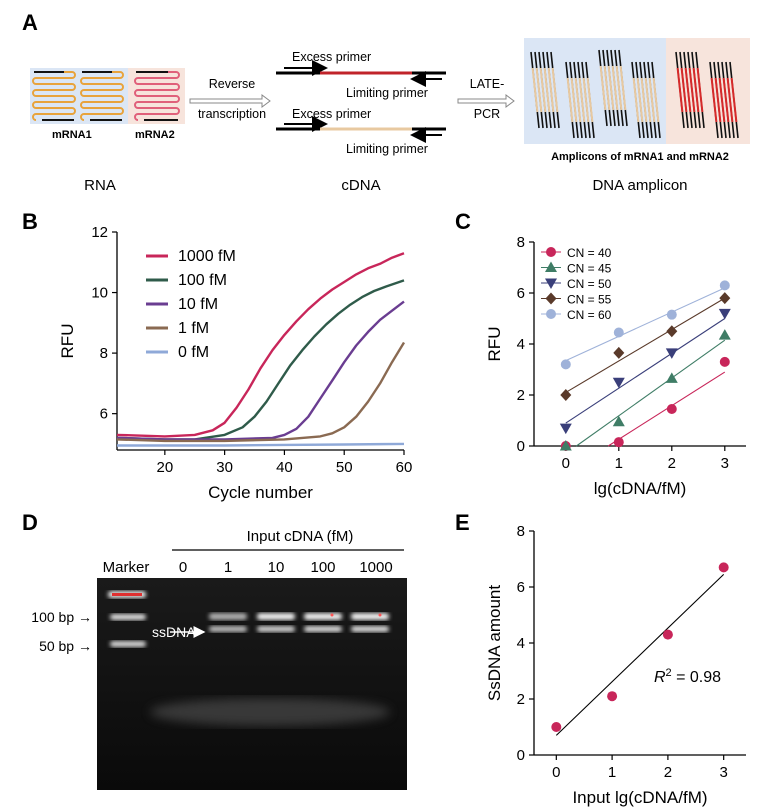 Image resolution: width=765 pixels, height=807 pixels. I want to click on marker-band-50bp, so click(128, 644).